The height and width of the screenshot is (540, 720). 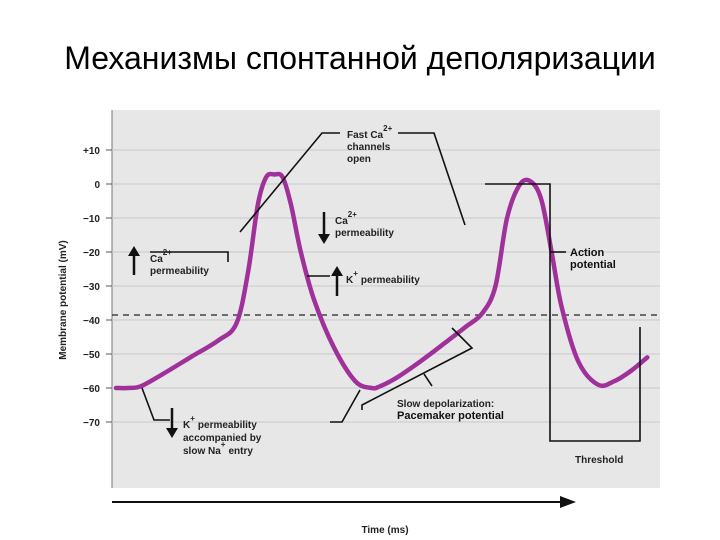 I want to click on y-tick-label: −10, so click(x=91, y=219).